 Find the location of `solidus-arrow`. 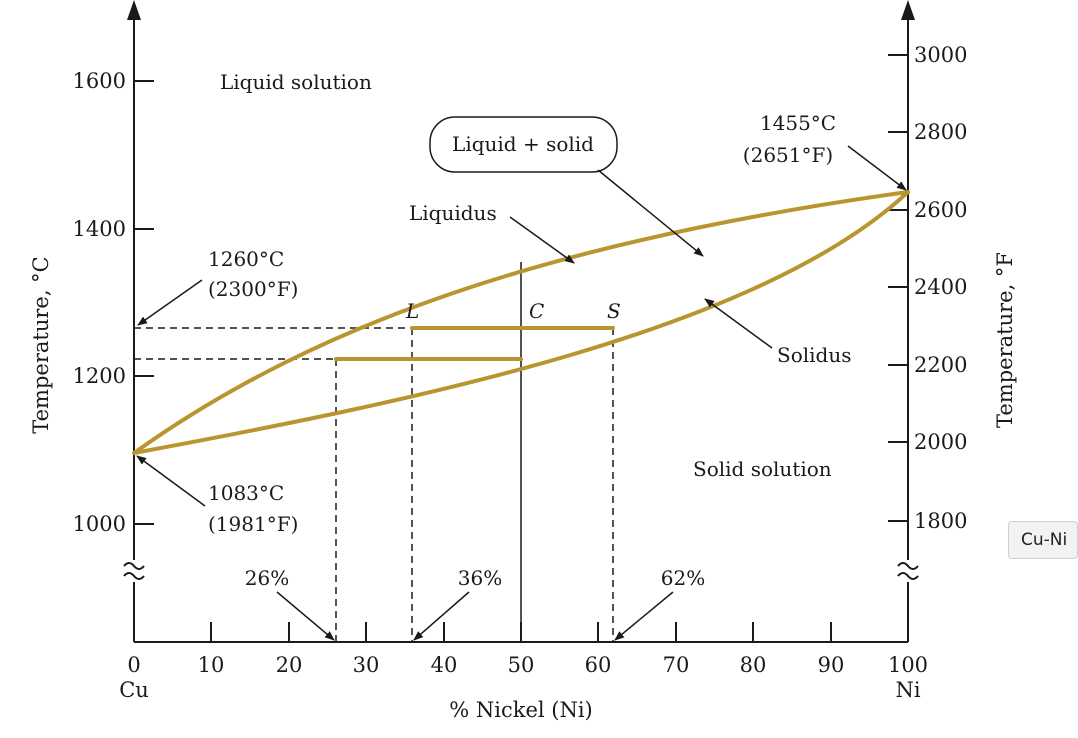

solidus-arrow is located at coordinates (738, 323).